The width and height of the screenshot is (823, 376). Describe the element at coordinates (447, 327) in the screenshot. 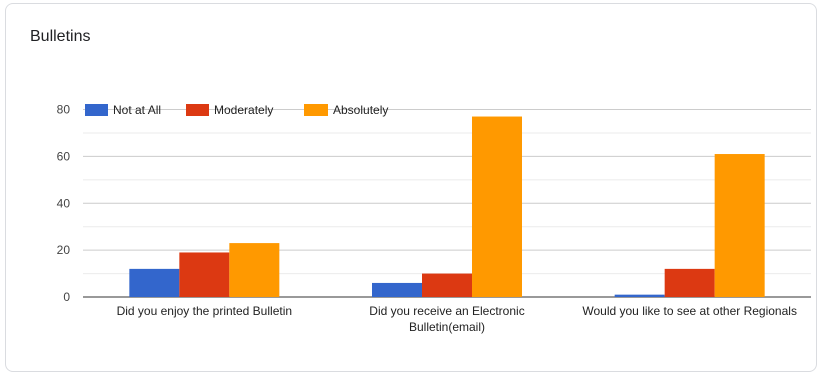

I see `x-tick-label-1-1: Bulletin(email)` at that location.